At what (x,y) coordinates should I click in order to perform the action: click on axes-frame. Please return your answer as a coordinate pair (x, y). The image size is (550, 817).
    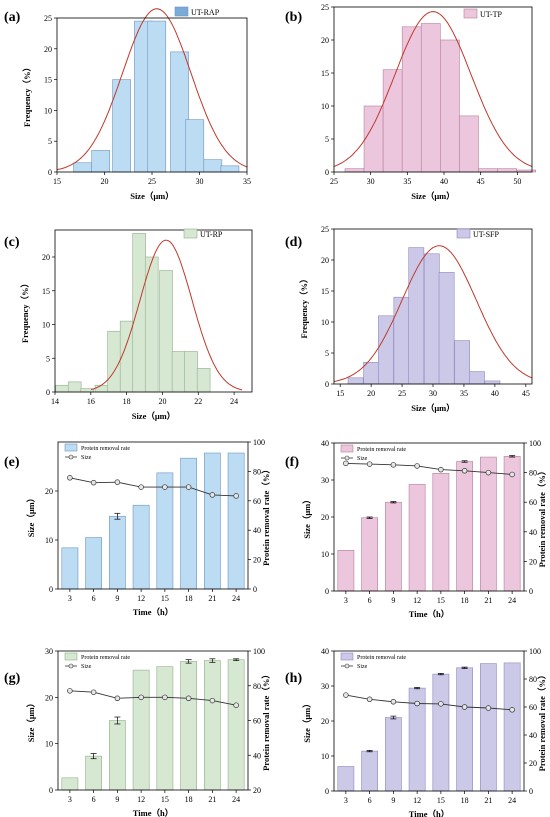
    Looking at the image, I should click on (153, 311).